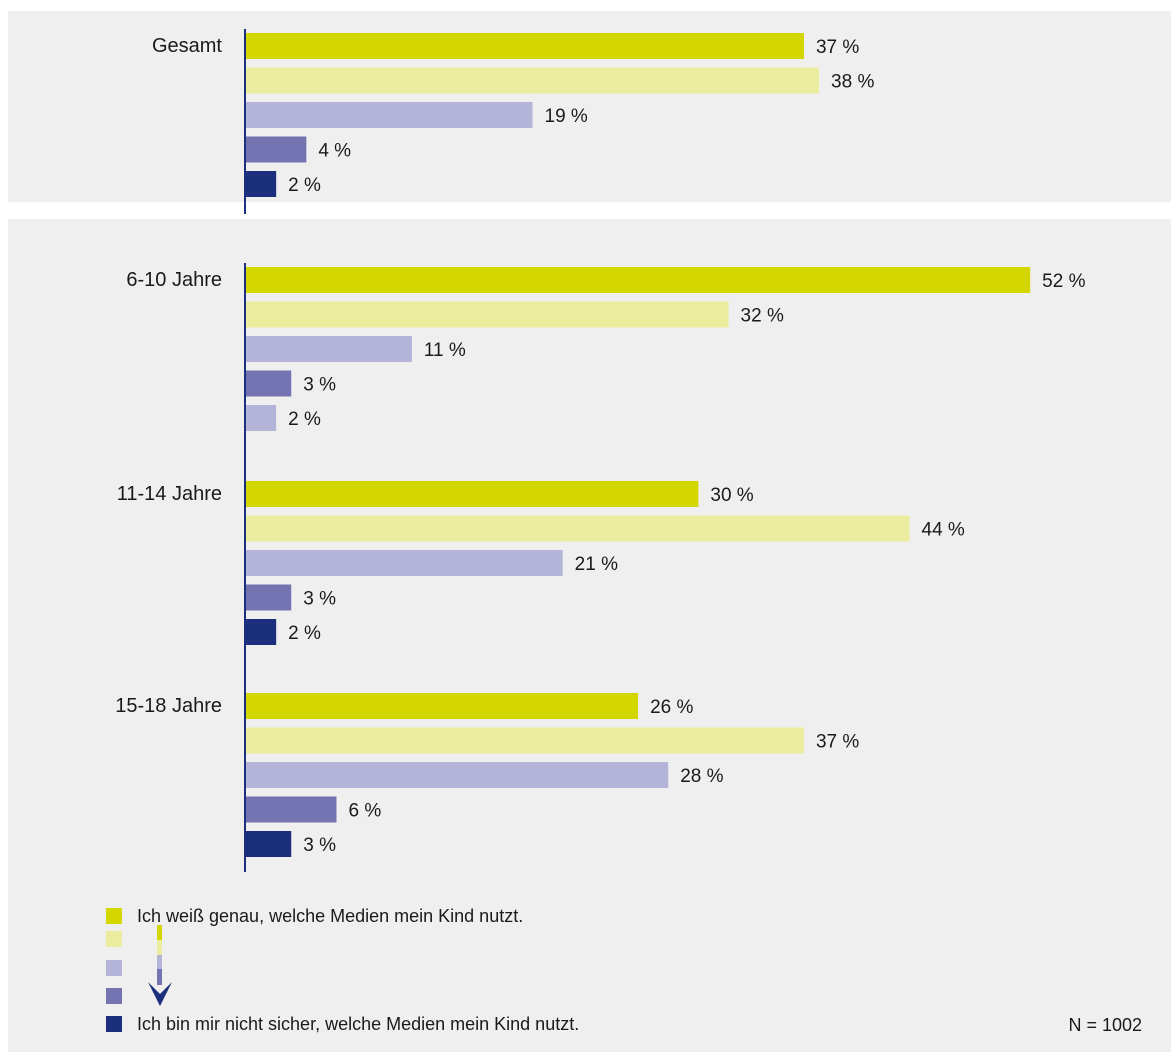 The image size is (1171, 1056). I want to click on bar-value-label: 11 %, so click(445, 350).